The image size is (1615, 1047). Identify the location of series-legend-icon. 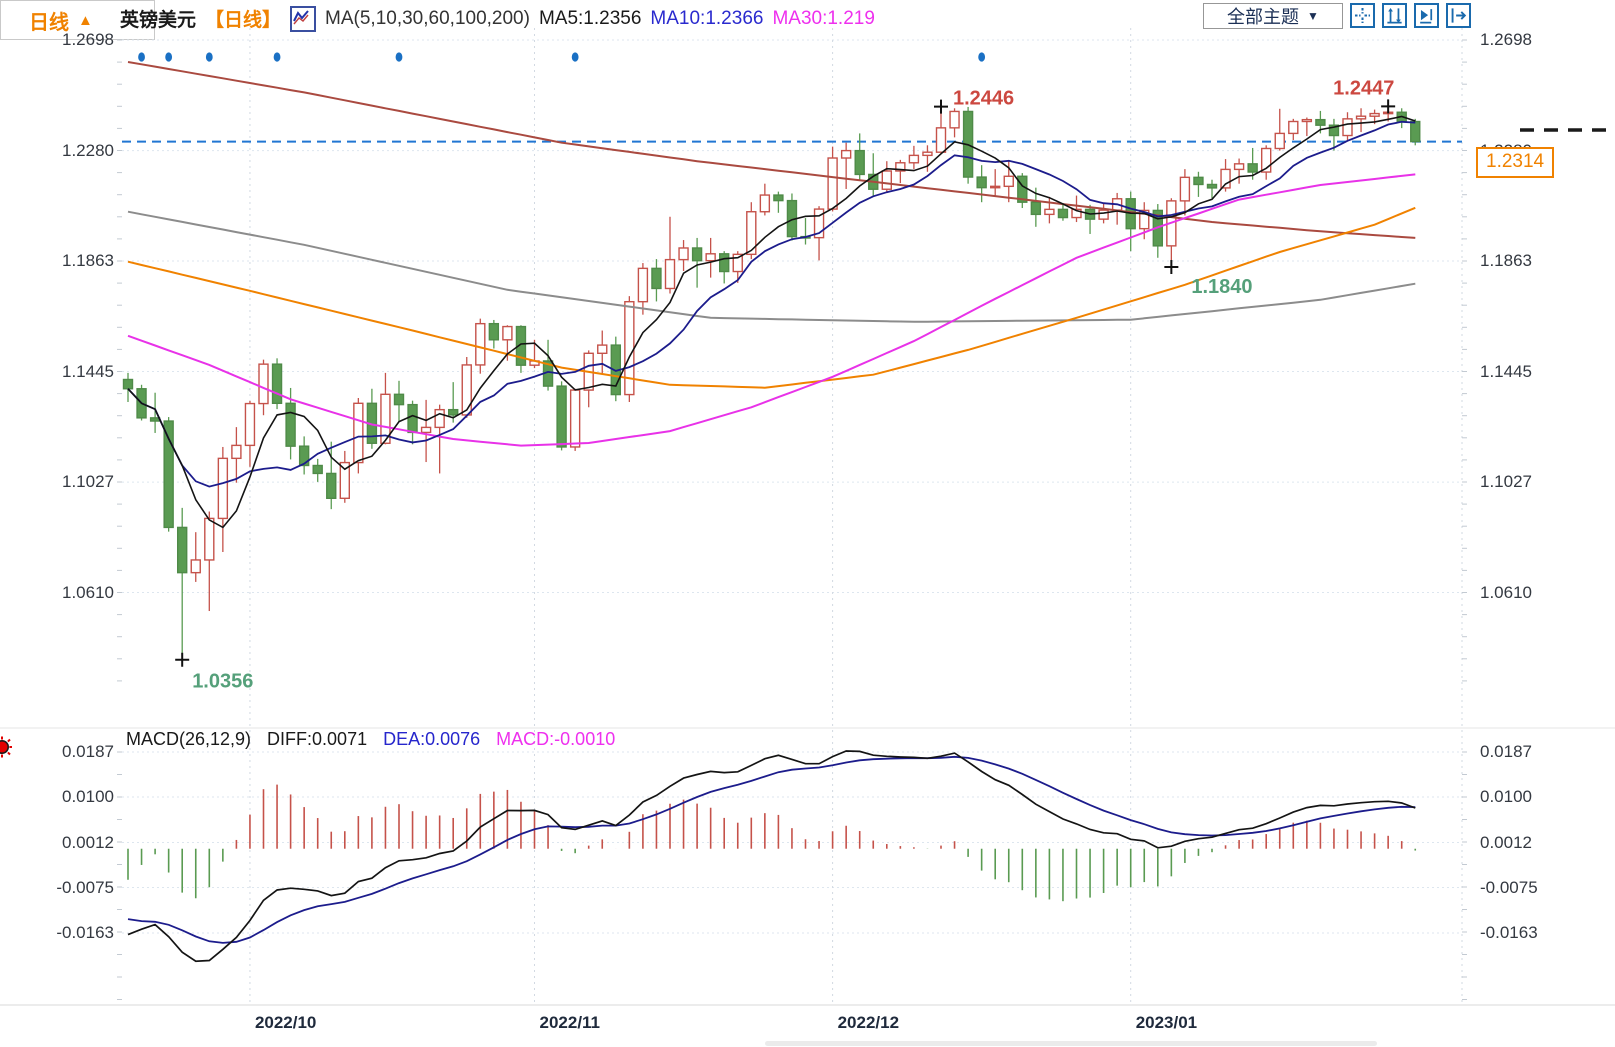
(303, 18).